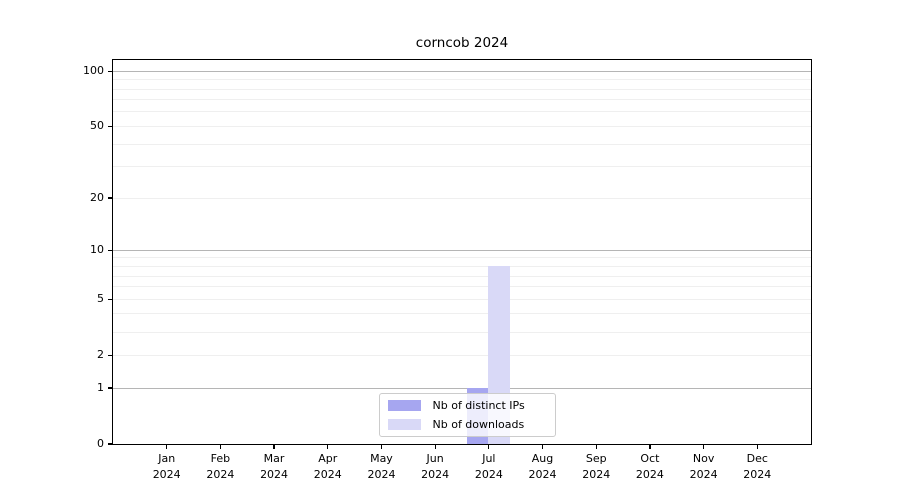 The width and height of the screenshot is (900, 500). I want to click on chart-title: corncob 2024, so click(462, 43).